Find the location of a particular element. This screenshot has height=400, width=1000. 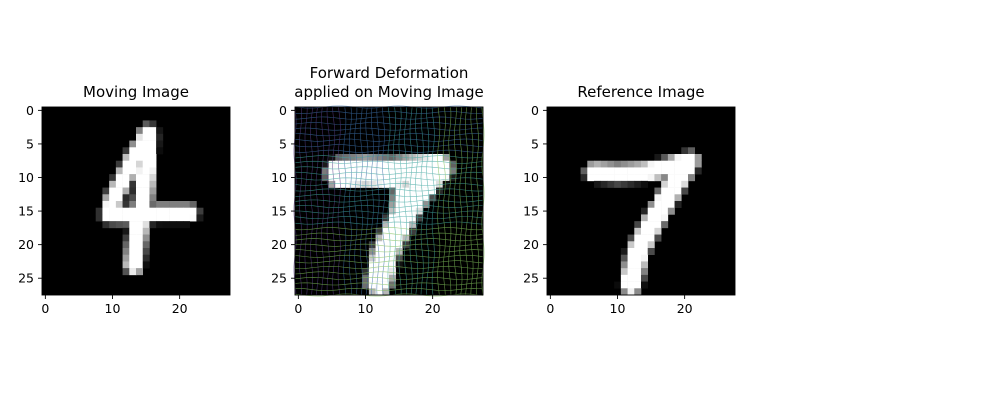

subplot-title: Forward Deformation is located at coordinates (389, 73).